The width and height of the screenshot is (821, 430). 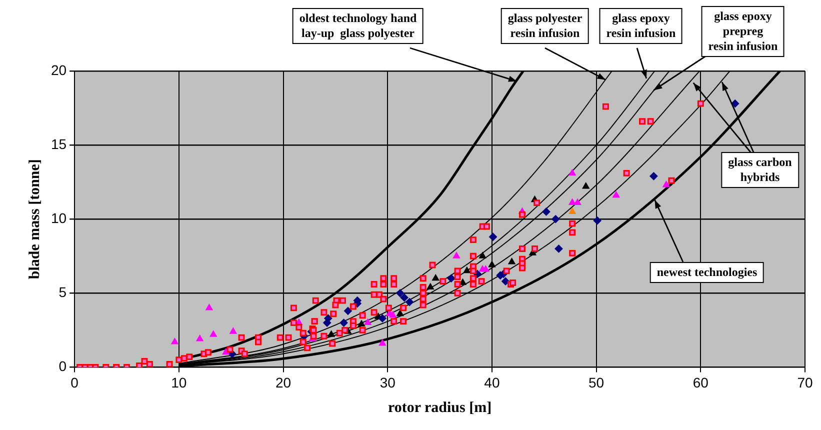 I want to click on x-tick-label: 20, so click(x=283, y=382).